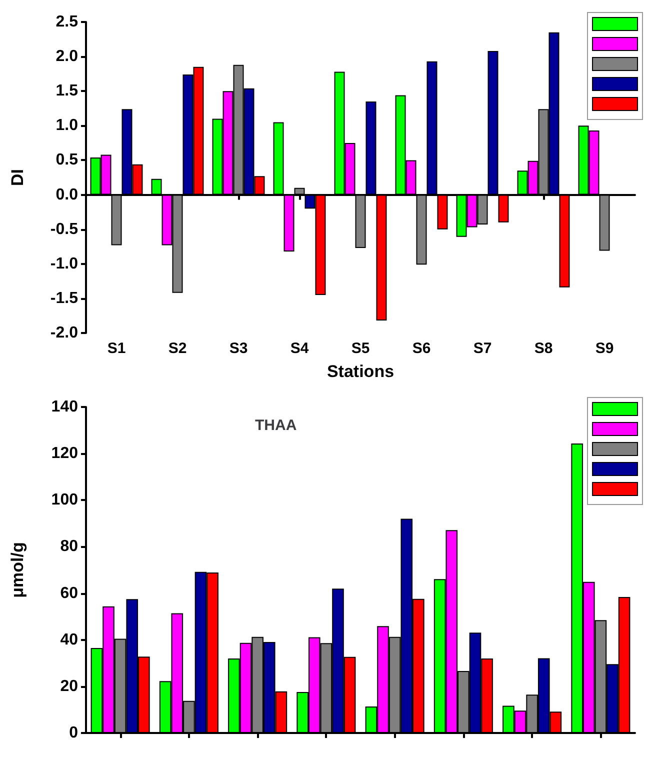  Describe the element at coordinates (238, 348) in the screenshot. I see `x-tick-label: S3` at that location.